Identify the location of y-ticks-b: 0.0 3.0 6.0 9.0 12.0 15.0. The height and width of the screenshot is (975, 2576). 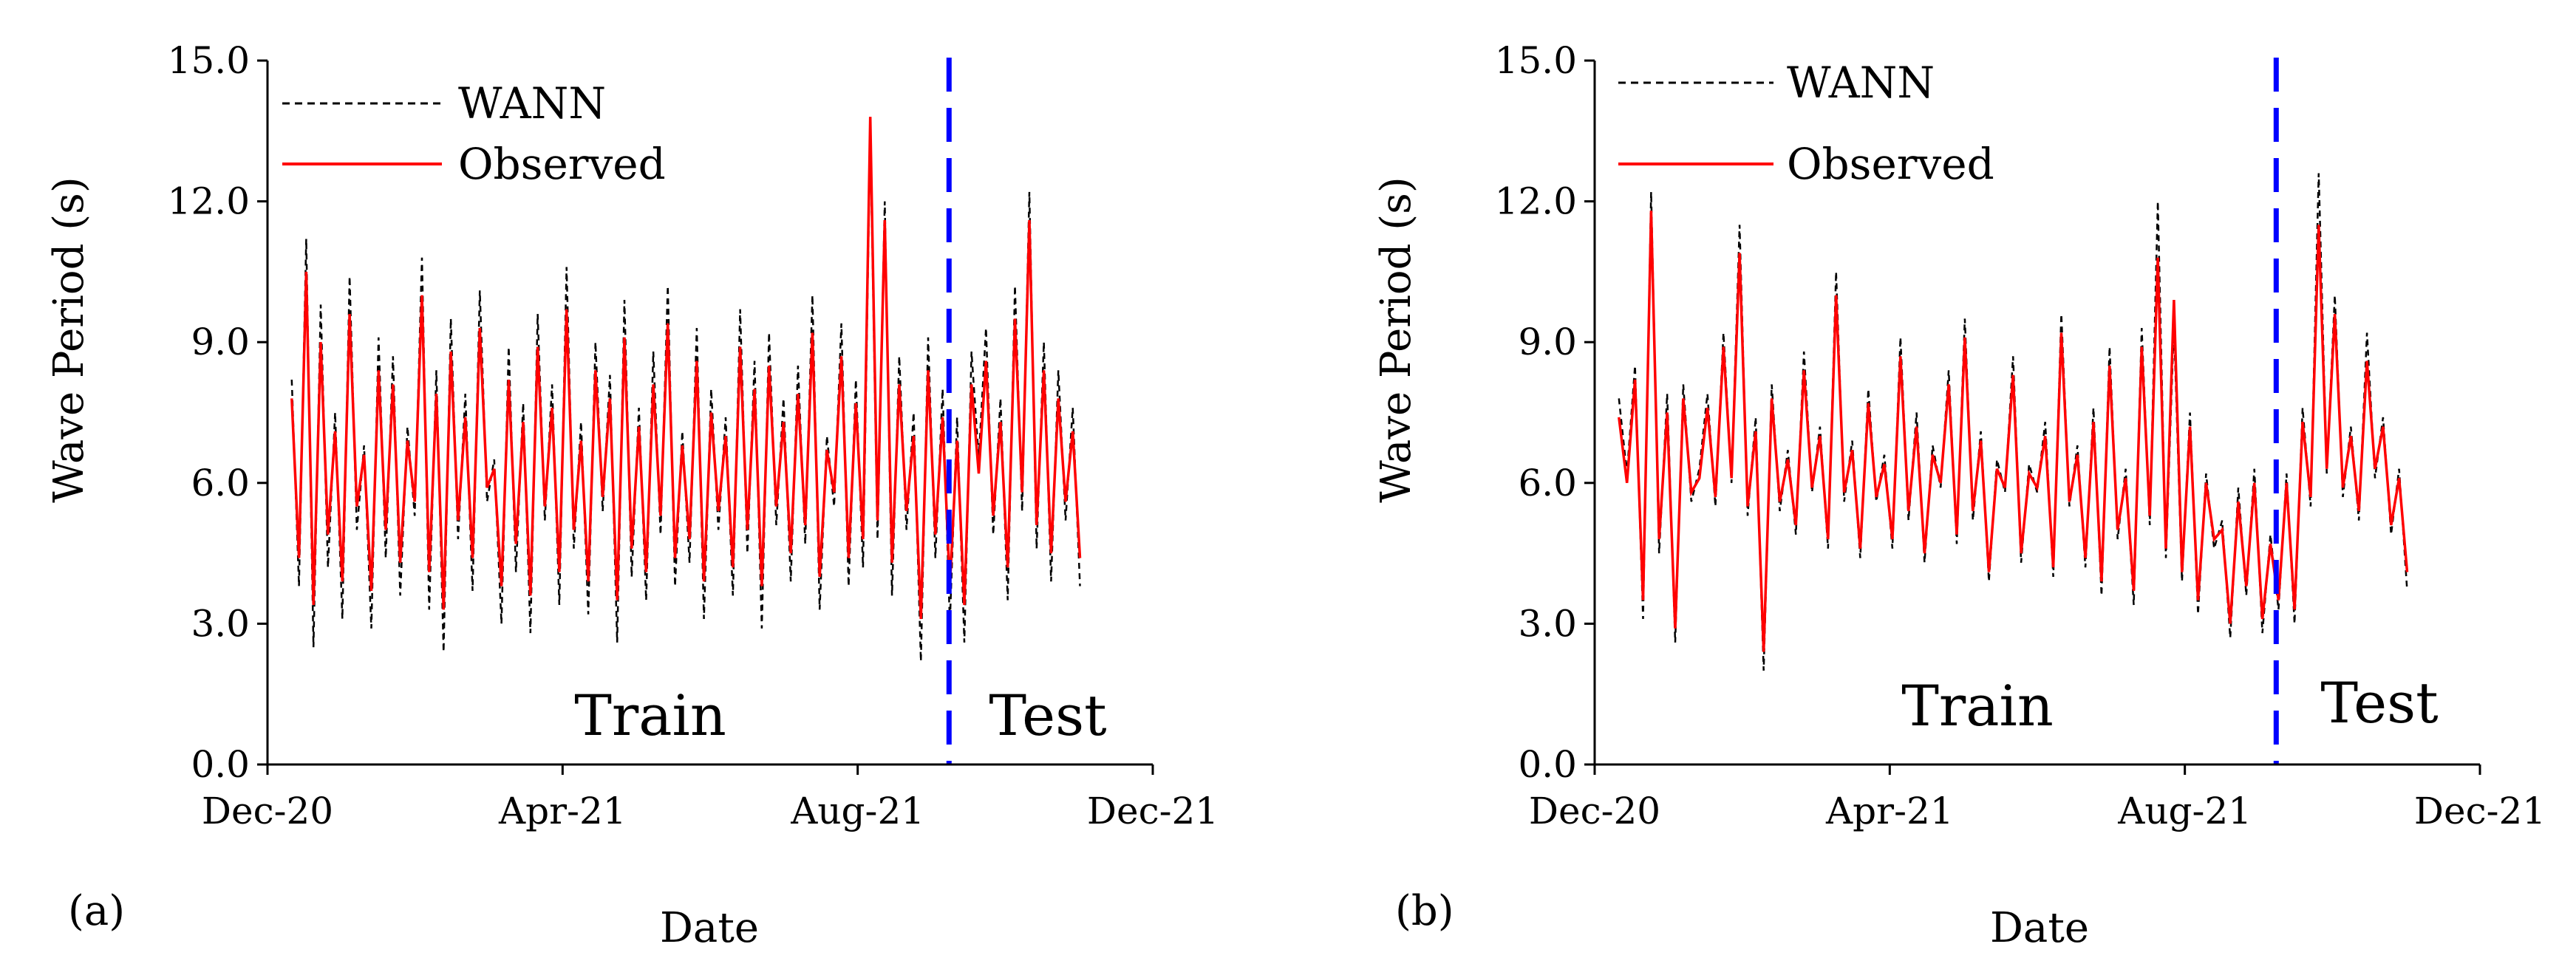
(1545, 412).